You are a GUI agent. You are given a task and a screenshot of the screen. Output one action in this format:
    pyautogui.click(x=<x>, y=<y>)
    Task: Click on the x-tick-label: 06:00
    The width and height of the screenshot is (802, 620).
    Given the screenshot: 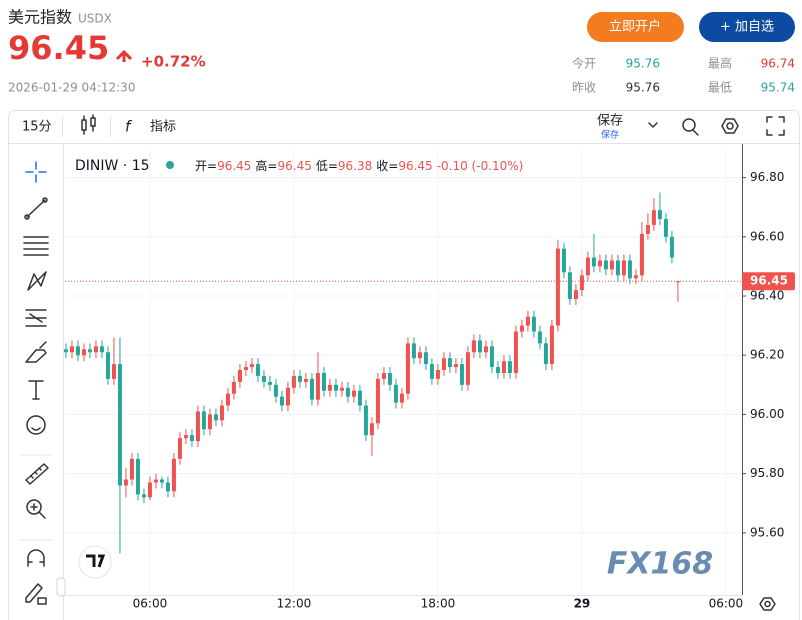 What is the action you would take?
    pyautogui.click(x=150, y=604)
    